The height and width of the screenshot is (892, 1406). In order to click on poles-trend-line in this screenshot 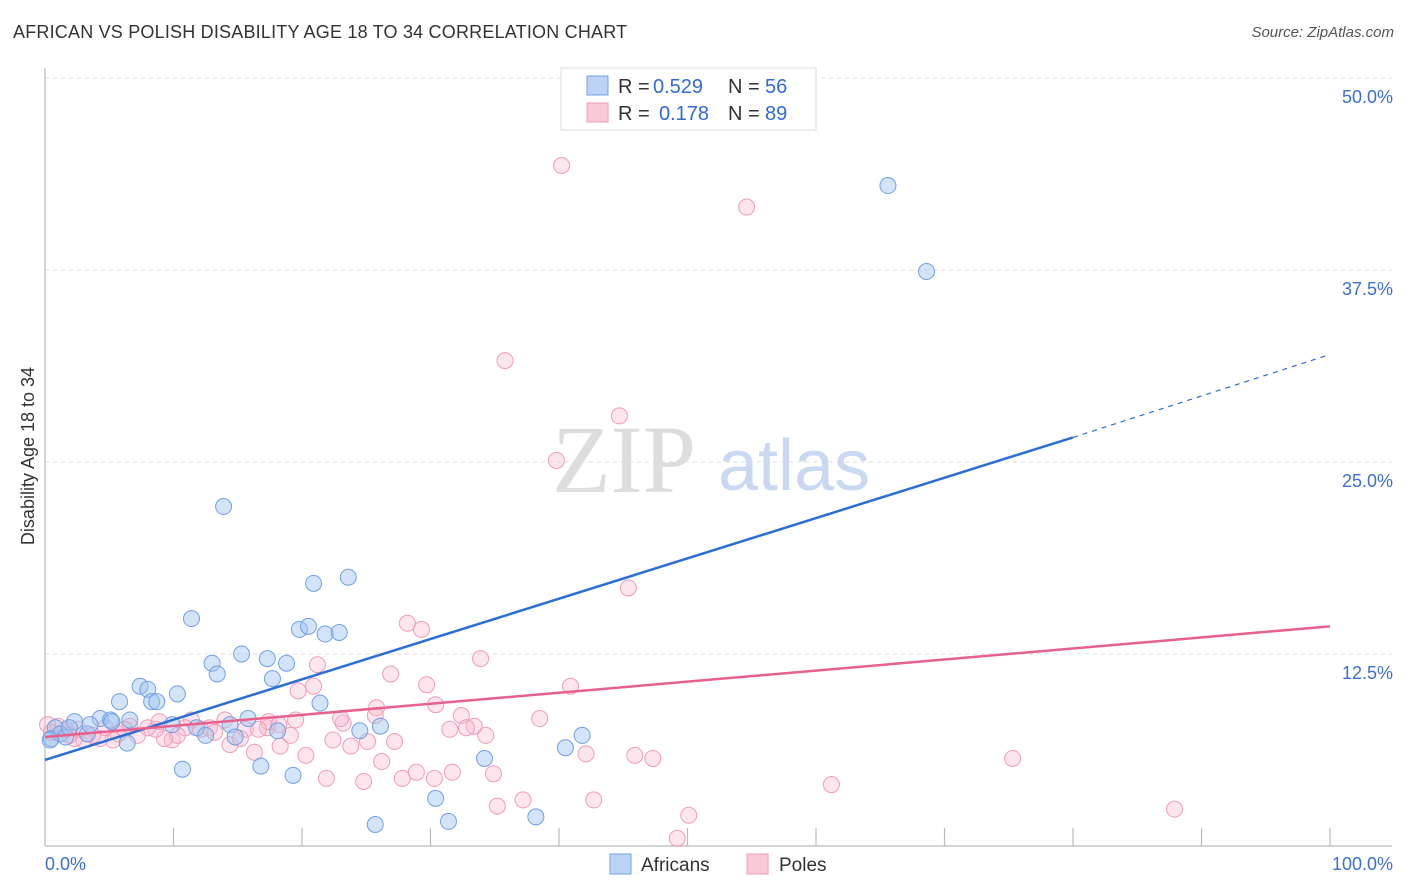, I will do `click(687, 682)`.